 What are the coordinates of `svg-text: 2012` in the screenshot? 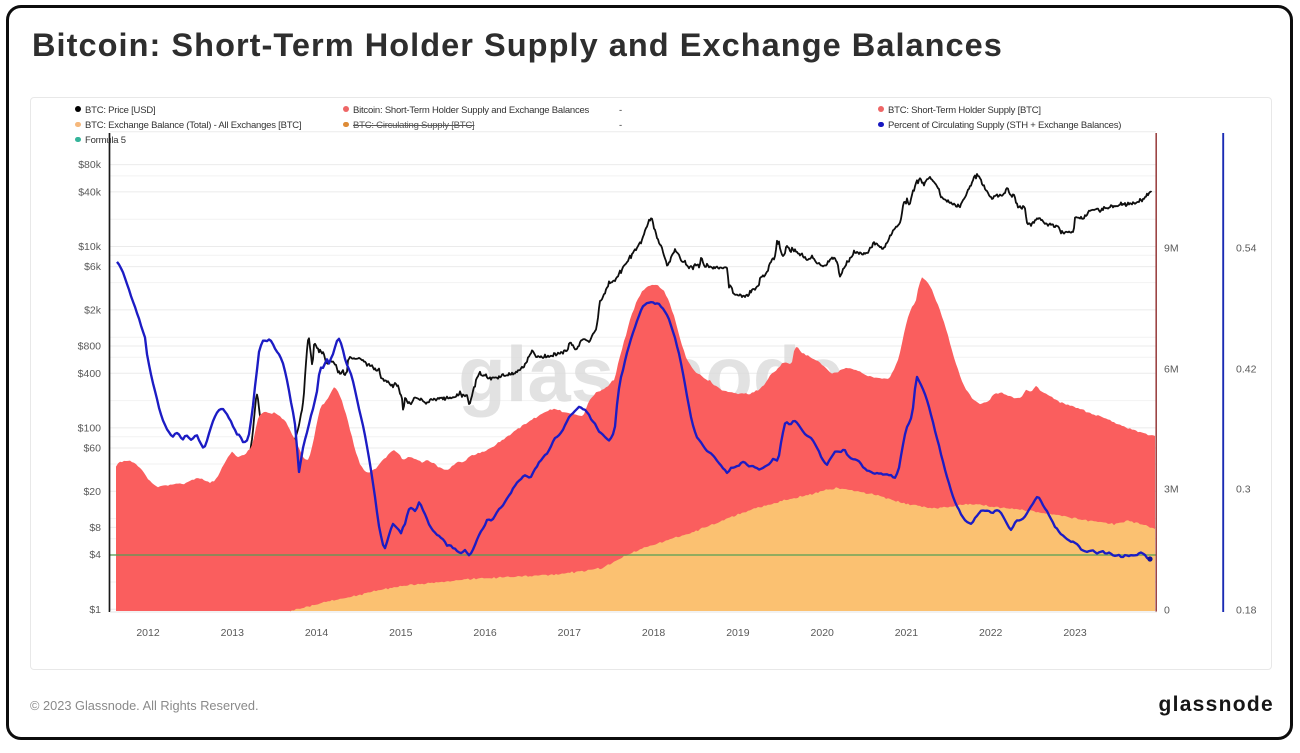 It's located at (148, 633).